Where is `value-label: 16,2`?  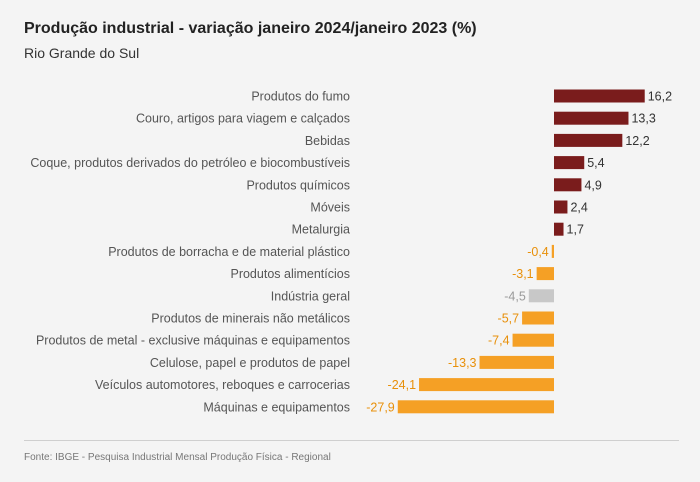 value-label: 16,2 is located at coordinates (660, 97).